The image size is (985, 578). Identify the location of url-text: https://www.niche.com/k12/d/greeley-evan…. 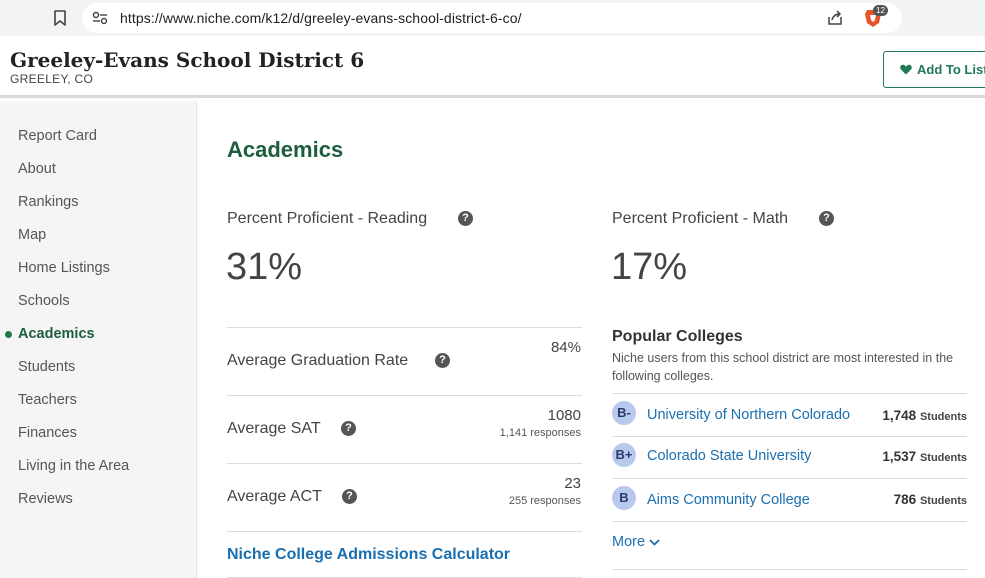
(321, 18).